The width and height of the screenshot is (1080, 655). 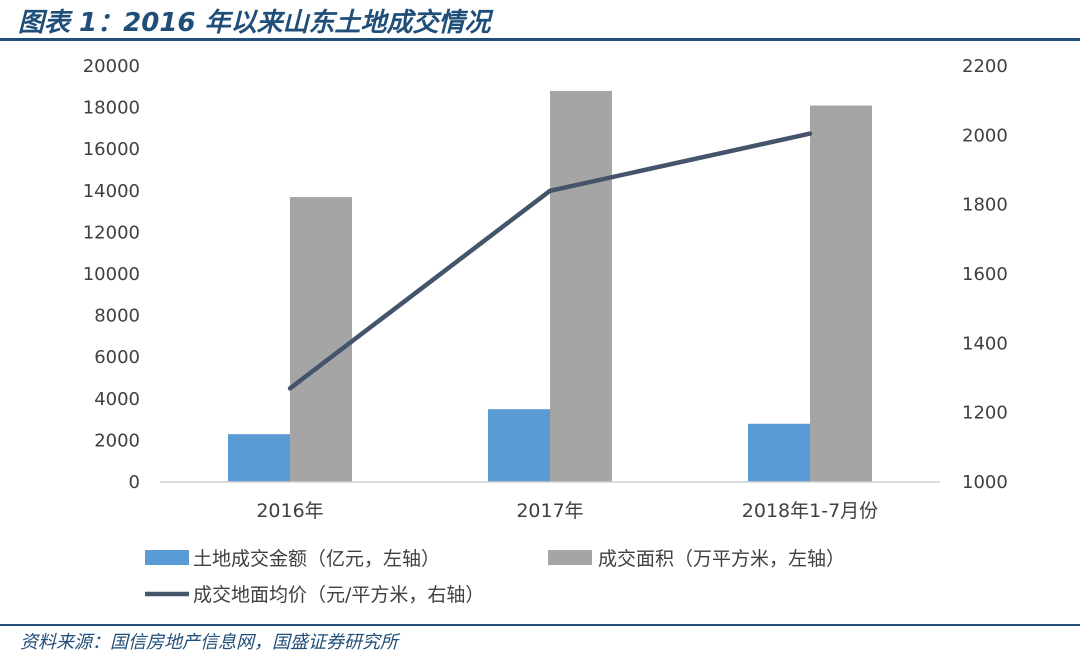 I want to click on y-left-tick-label: 8000, so click(x=117, y=316).